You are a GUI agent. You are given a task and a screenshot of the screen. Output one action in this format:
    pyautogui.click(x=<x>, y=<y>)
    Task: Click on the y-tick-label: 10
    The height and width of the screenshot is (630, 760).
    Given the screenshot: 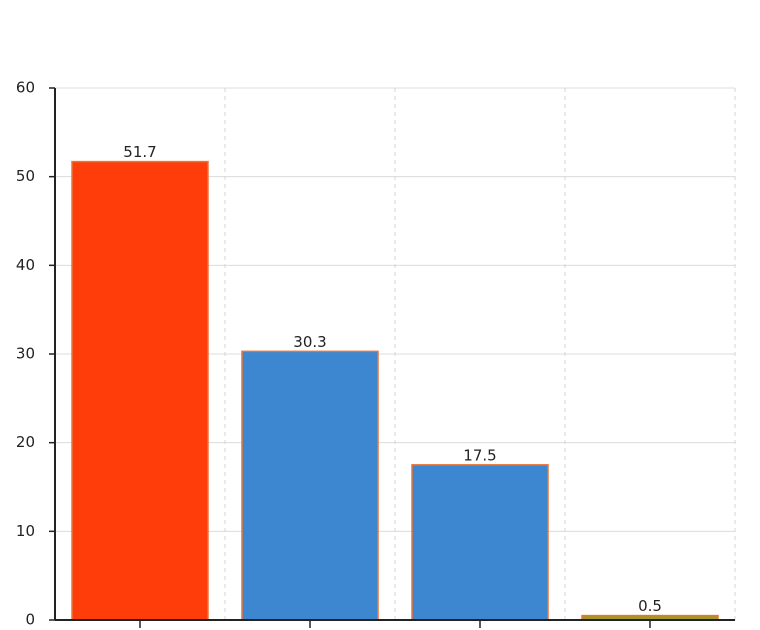 What is the action you would take?
    pyautogui.click(x=25, y=531)
    